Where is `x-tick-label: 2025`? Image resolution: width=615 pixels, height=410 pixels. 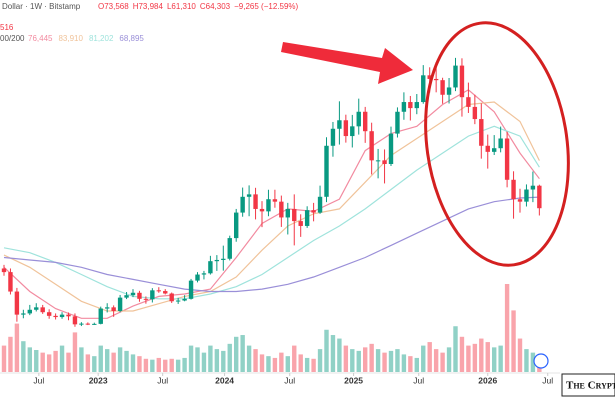
x-tick-label: 2025 is located at coordinates (353, 380).